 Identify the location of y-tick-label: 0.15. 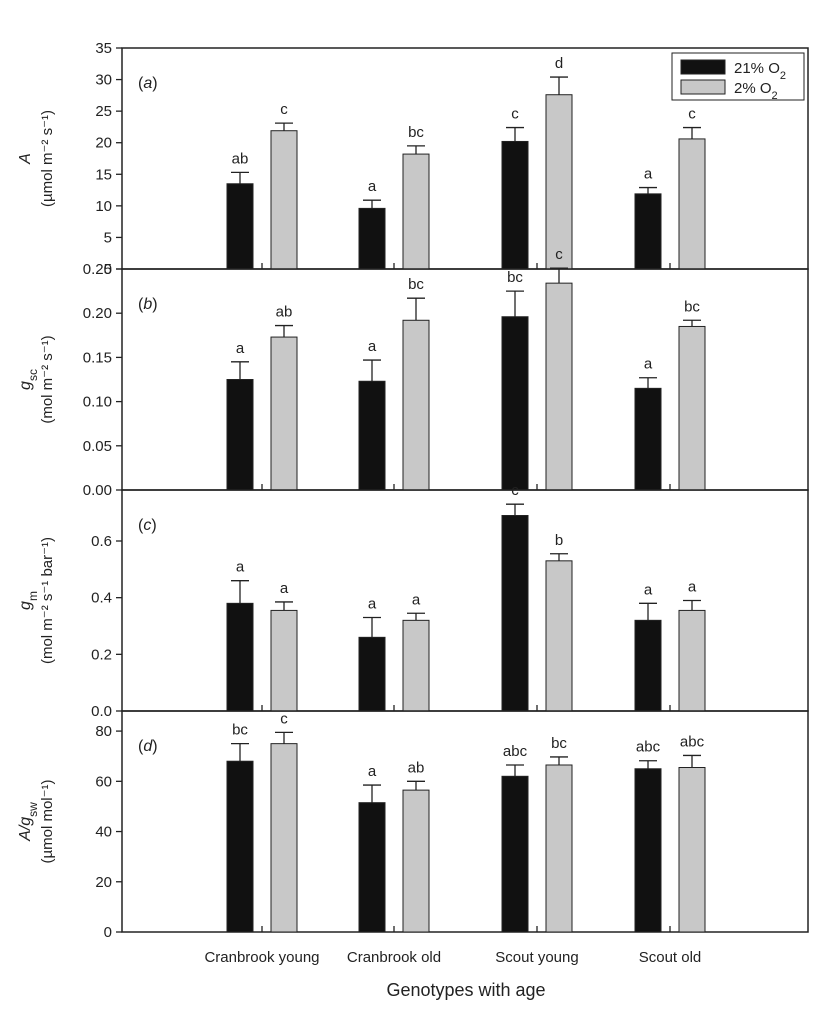
(97, 357).